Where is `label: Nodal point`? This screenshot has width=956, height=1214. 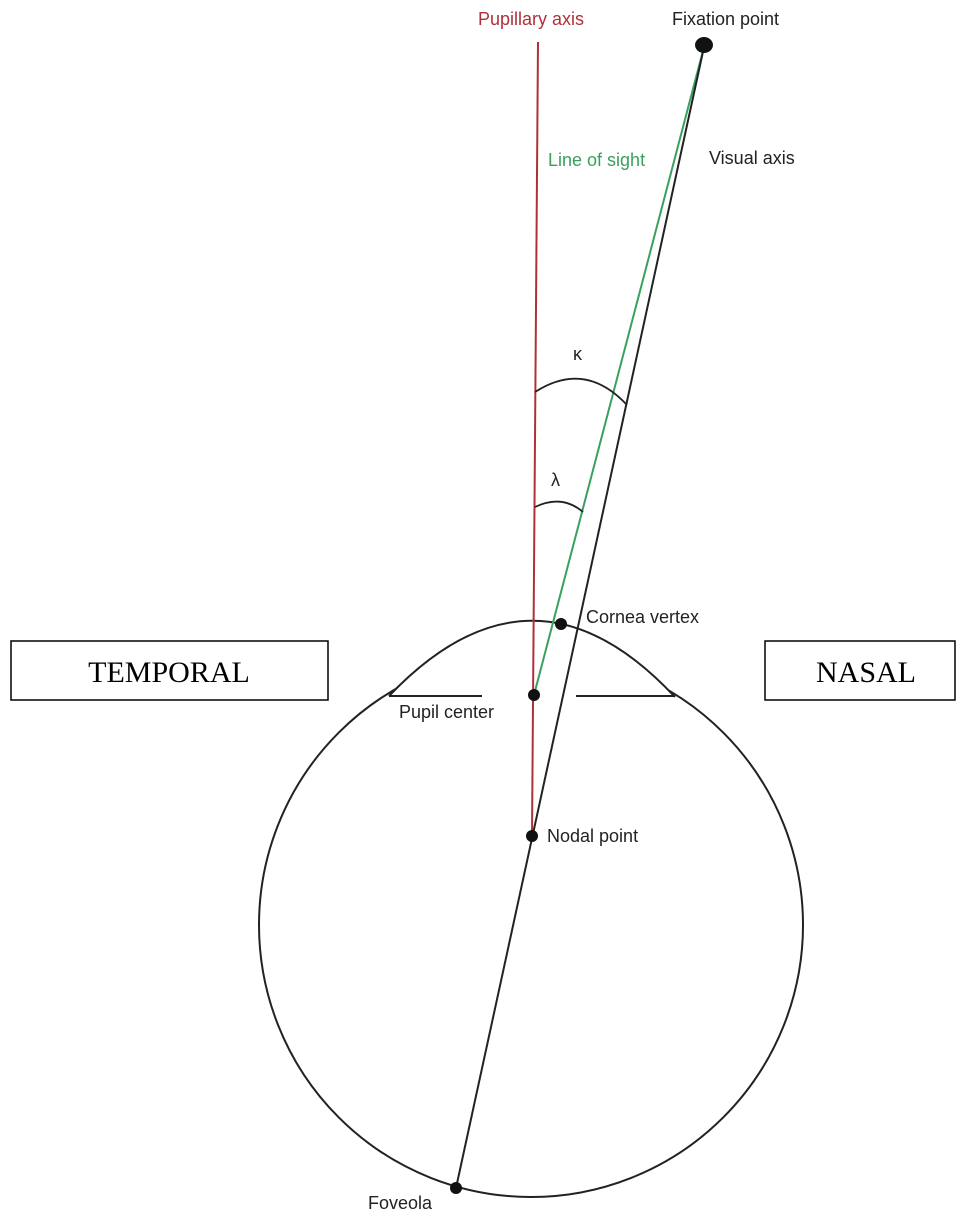
label: Nodal point is located at coordinates (592, 836).